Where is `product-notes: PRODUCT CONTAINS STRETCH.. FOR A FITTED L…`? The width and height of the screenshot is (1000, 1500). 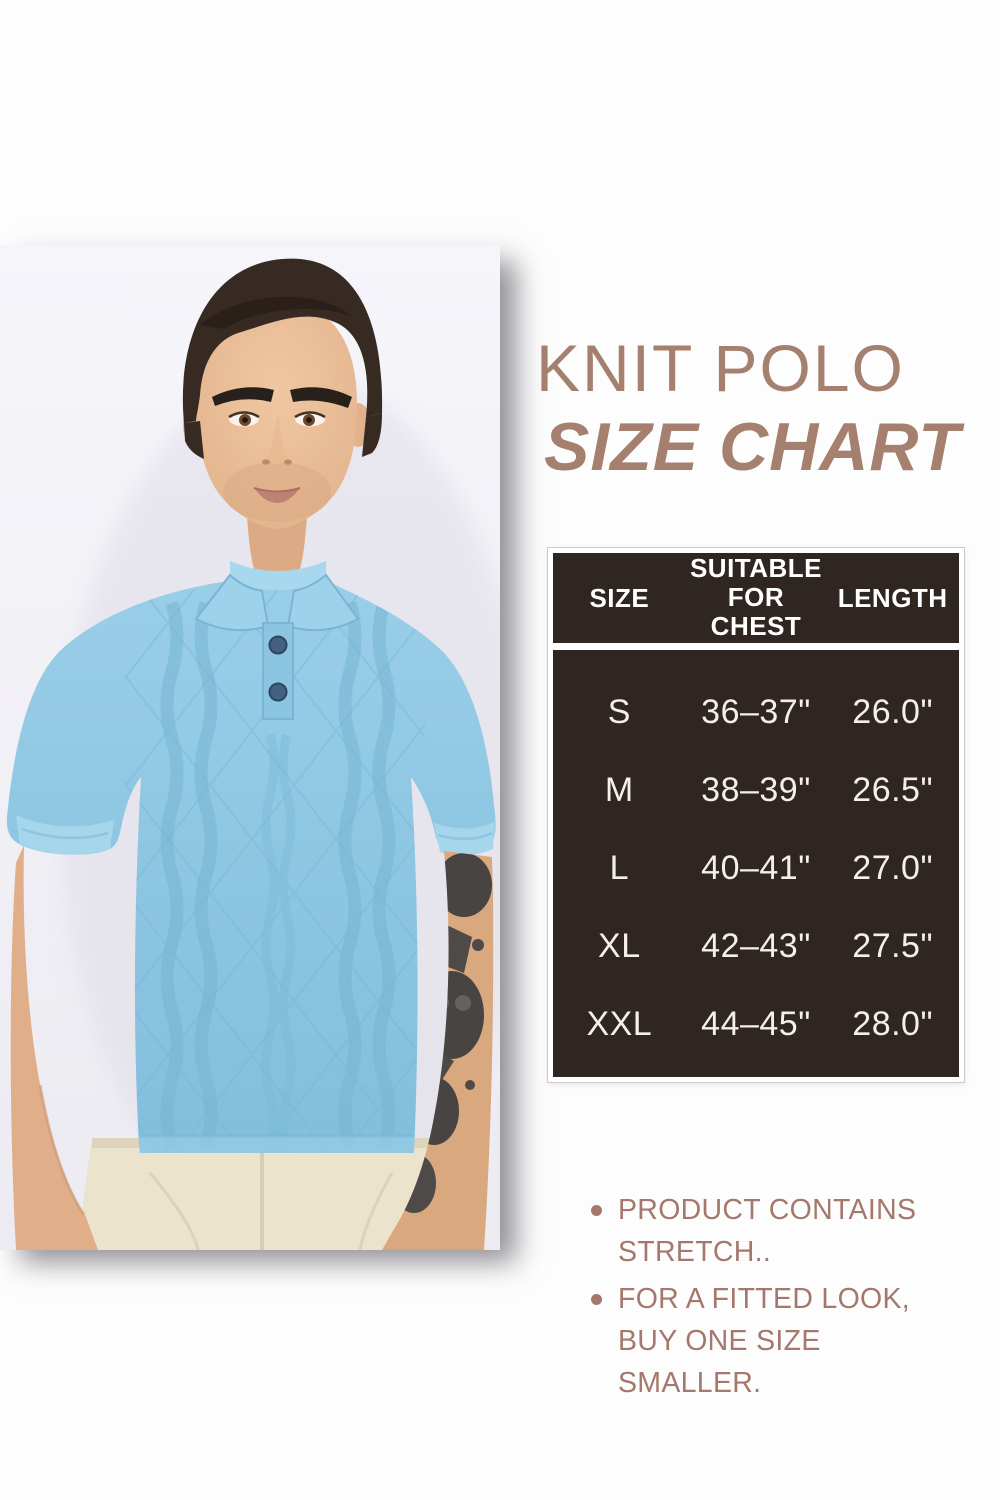 product-notes: PRODUCT CONTAINS STRETCH.. FOR A FITTED L… is located at coordinates (764, 1299).